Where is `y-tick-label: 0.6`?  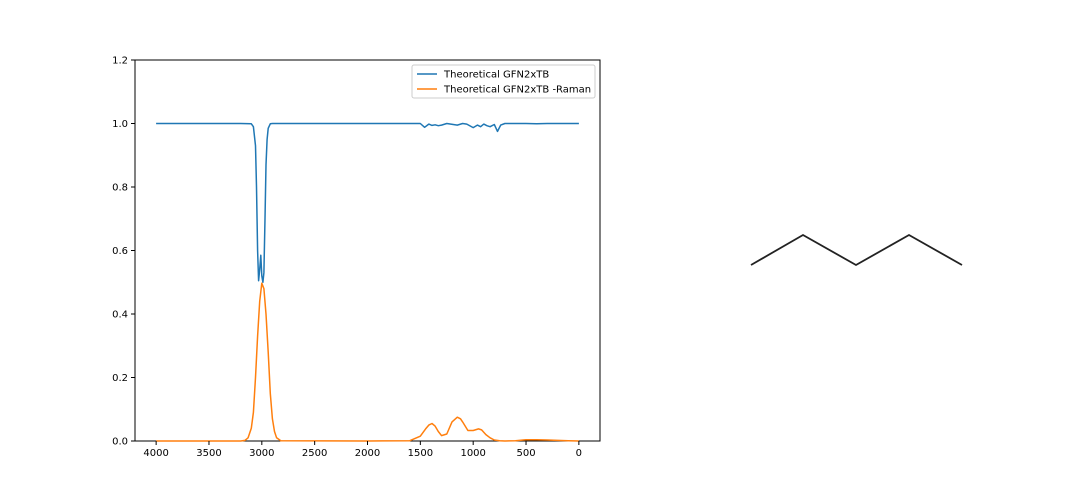
y-tick-label: 0.6 is located at coordinates (120, 251).